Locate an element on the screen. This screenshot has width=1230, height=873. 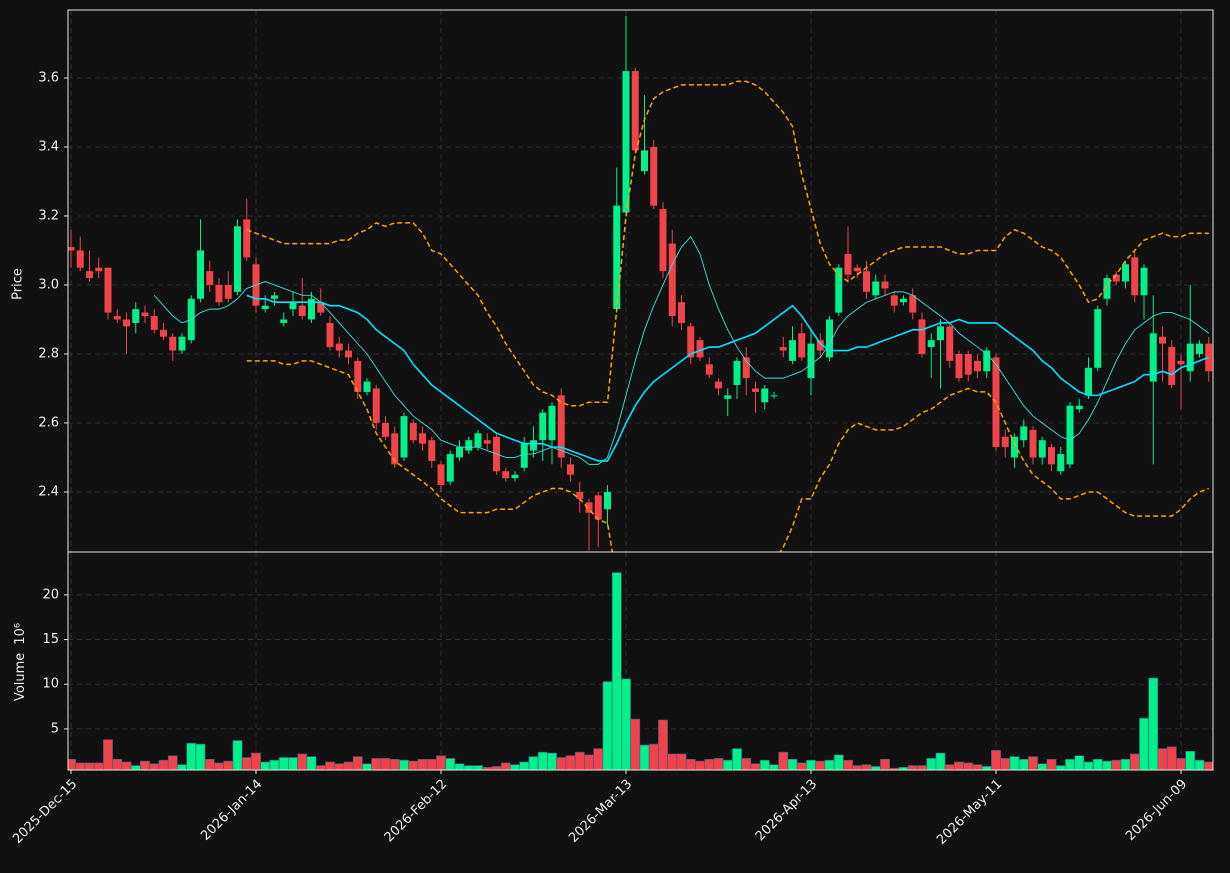
volume-tick-label: 10 is located at coordinates (50, 684).